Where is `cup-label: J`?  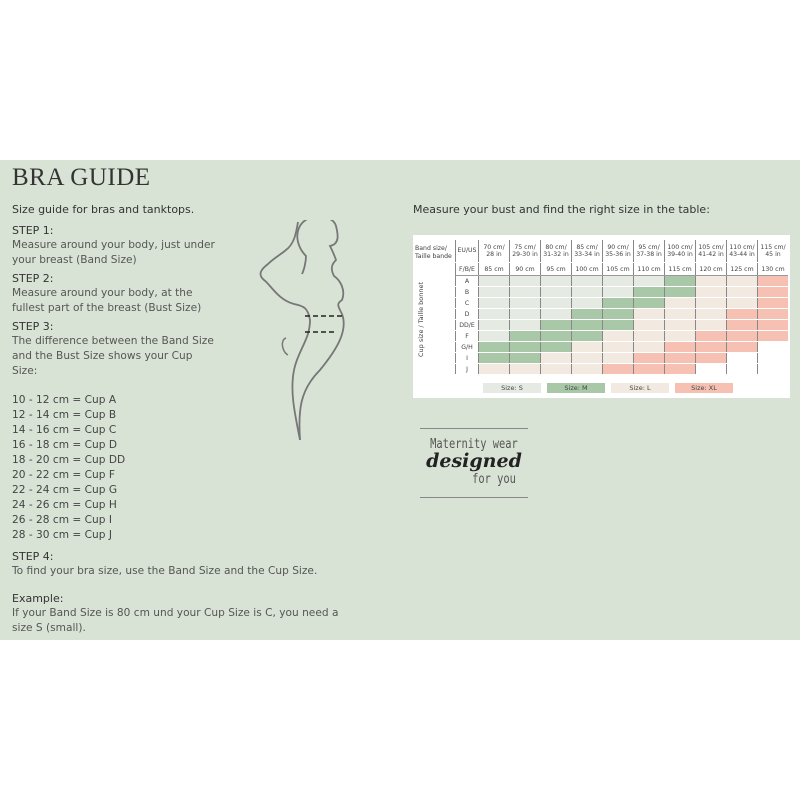
cup-label: J is located at coordinates (467, 369).